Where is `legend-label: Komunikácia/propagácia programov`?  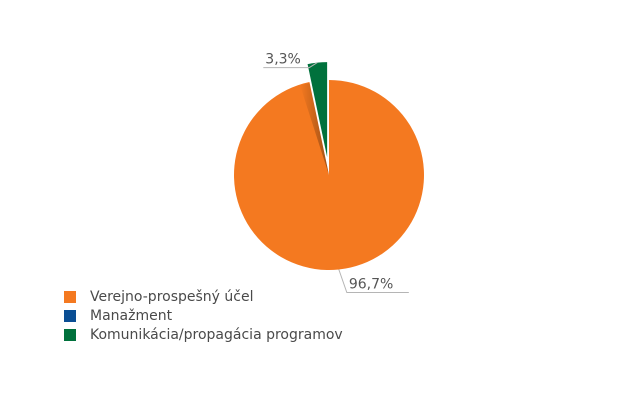
legend-label: Komunikácia/propagácia programov is located at coordinates (216, 334).